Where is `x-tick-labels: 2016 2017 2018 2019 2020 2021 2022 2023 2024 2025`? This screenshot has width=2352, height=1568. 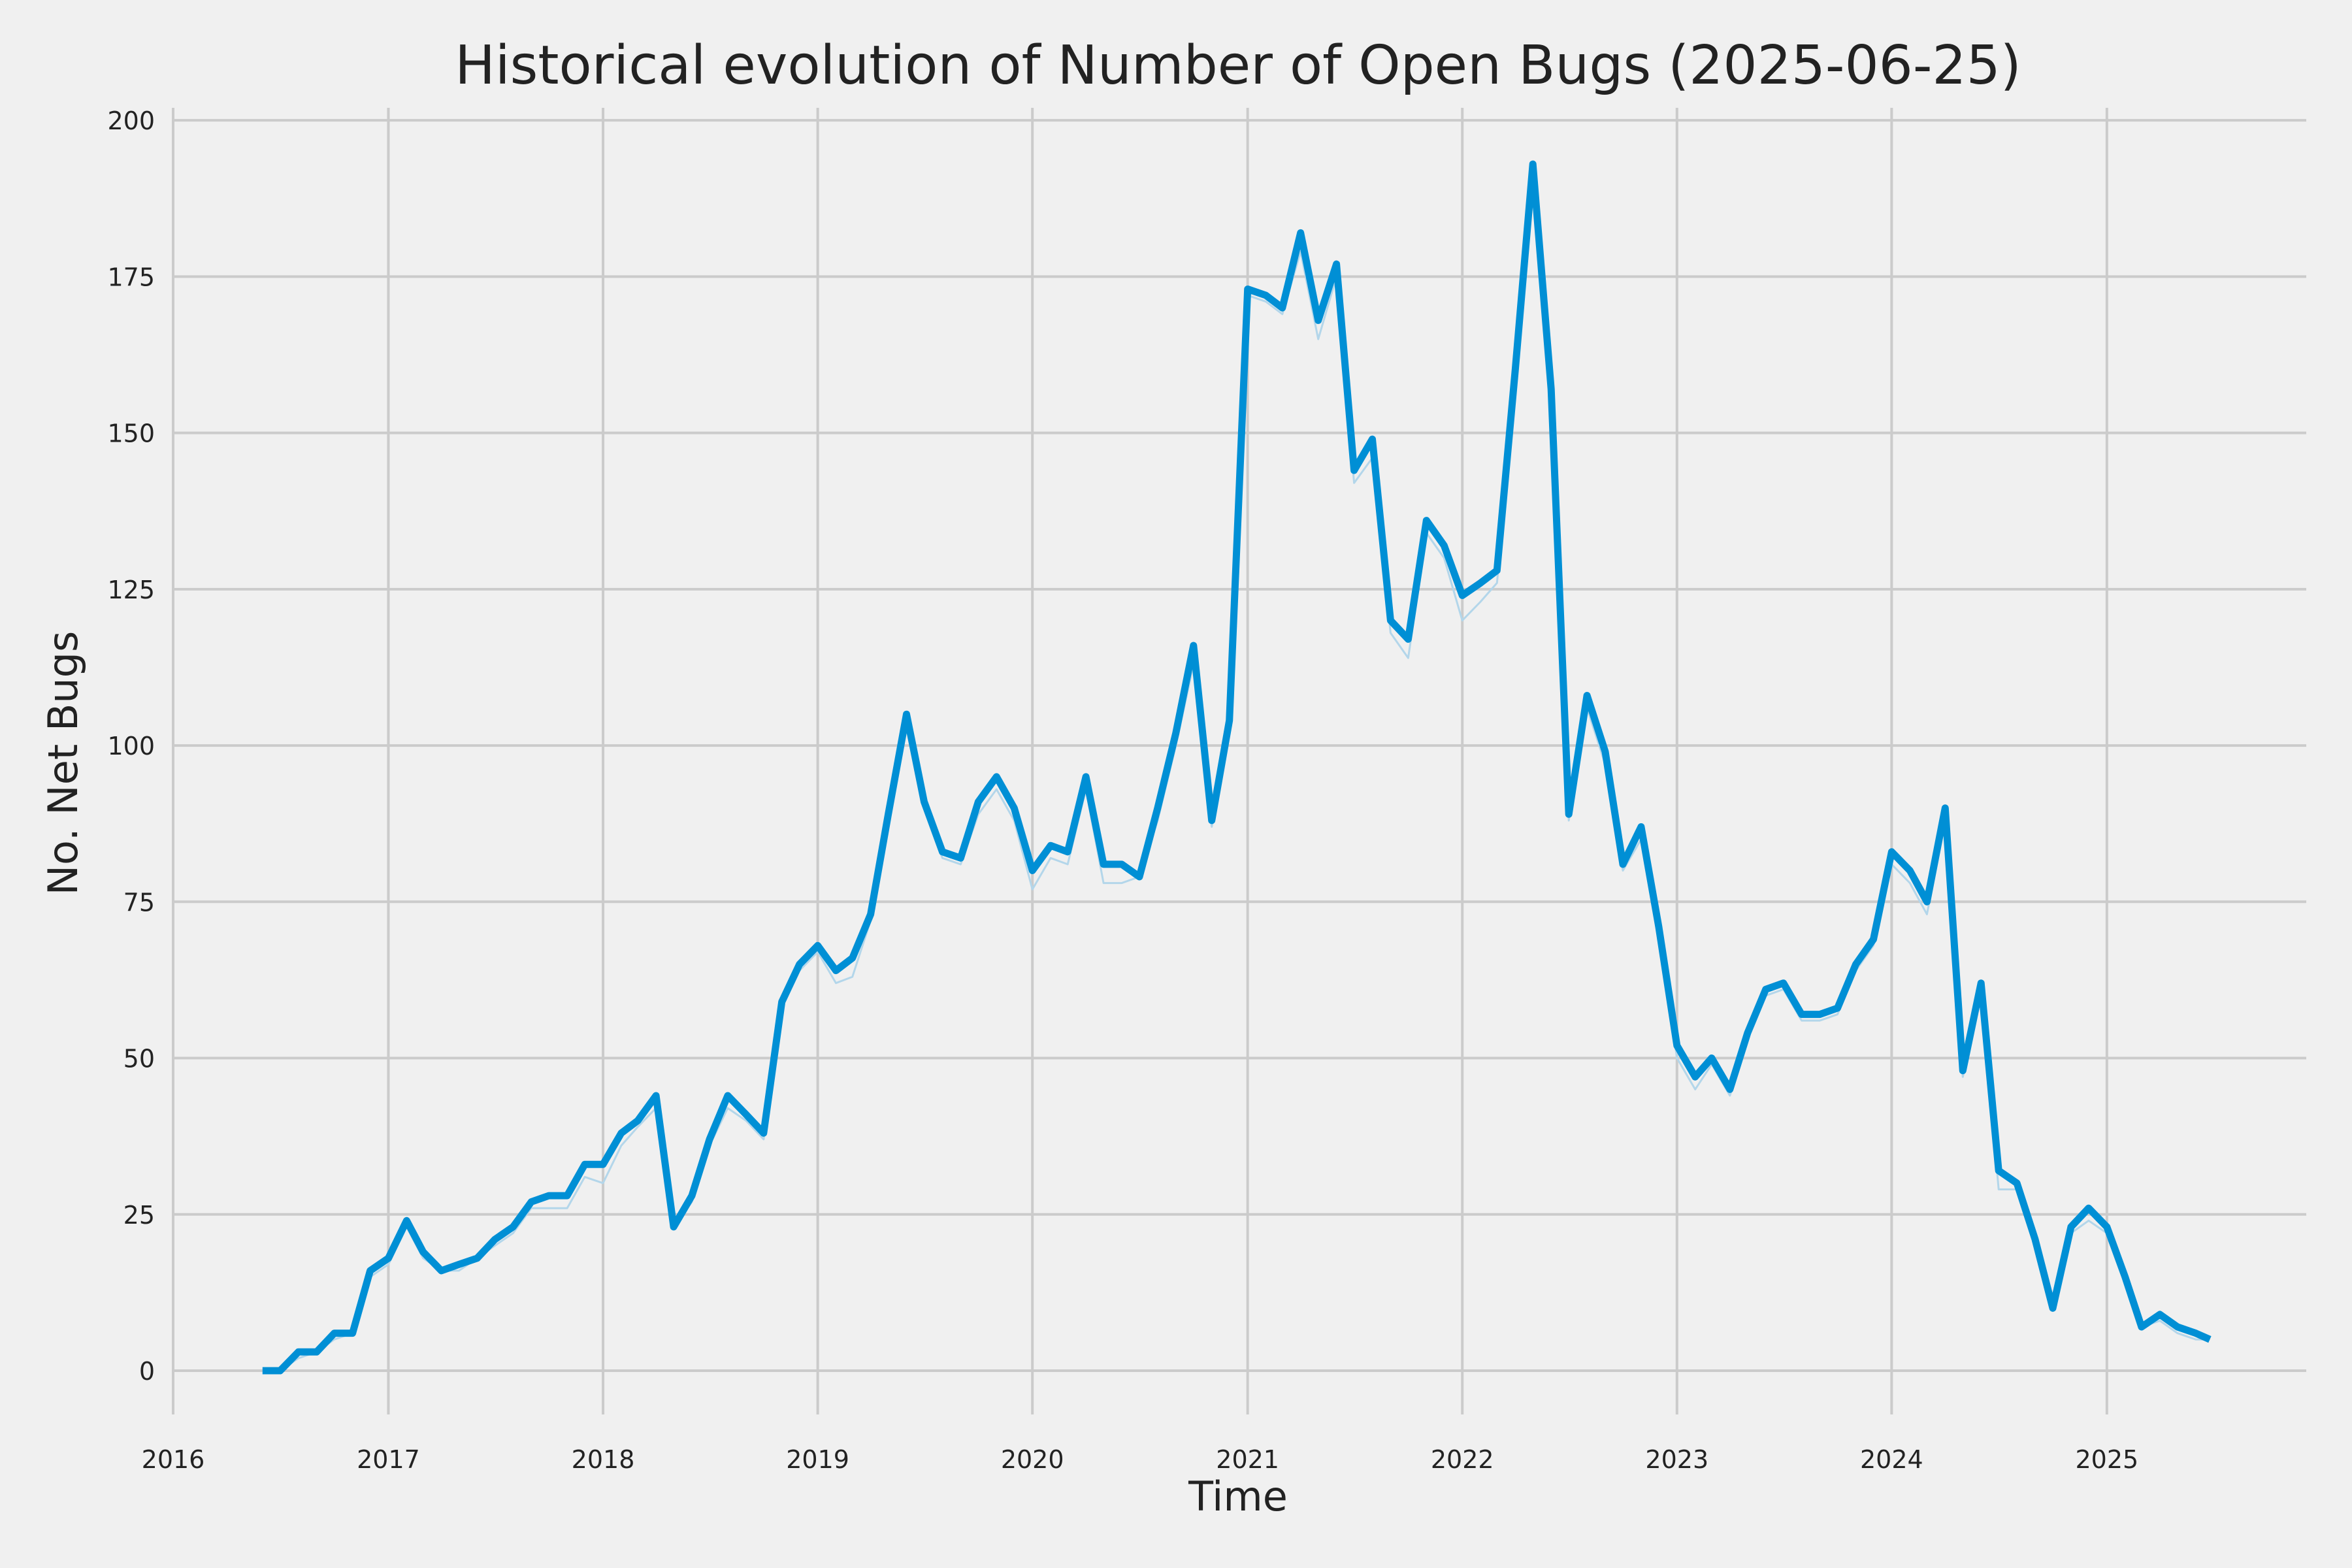
x-tick-labels: 2016 2017 2018 2019 2020 2021 2022 2023 2024 2025 is located at coordinates (1140, 1459).